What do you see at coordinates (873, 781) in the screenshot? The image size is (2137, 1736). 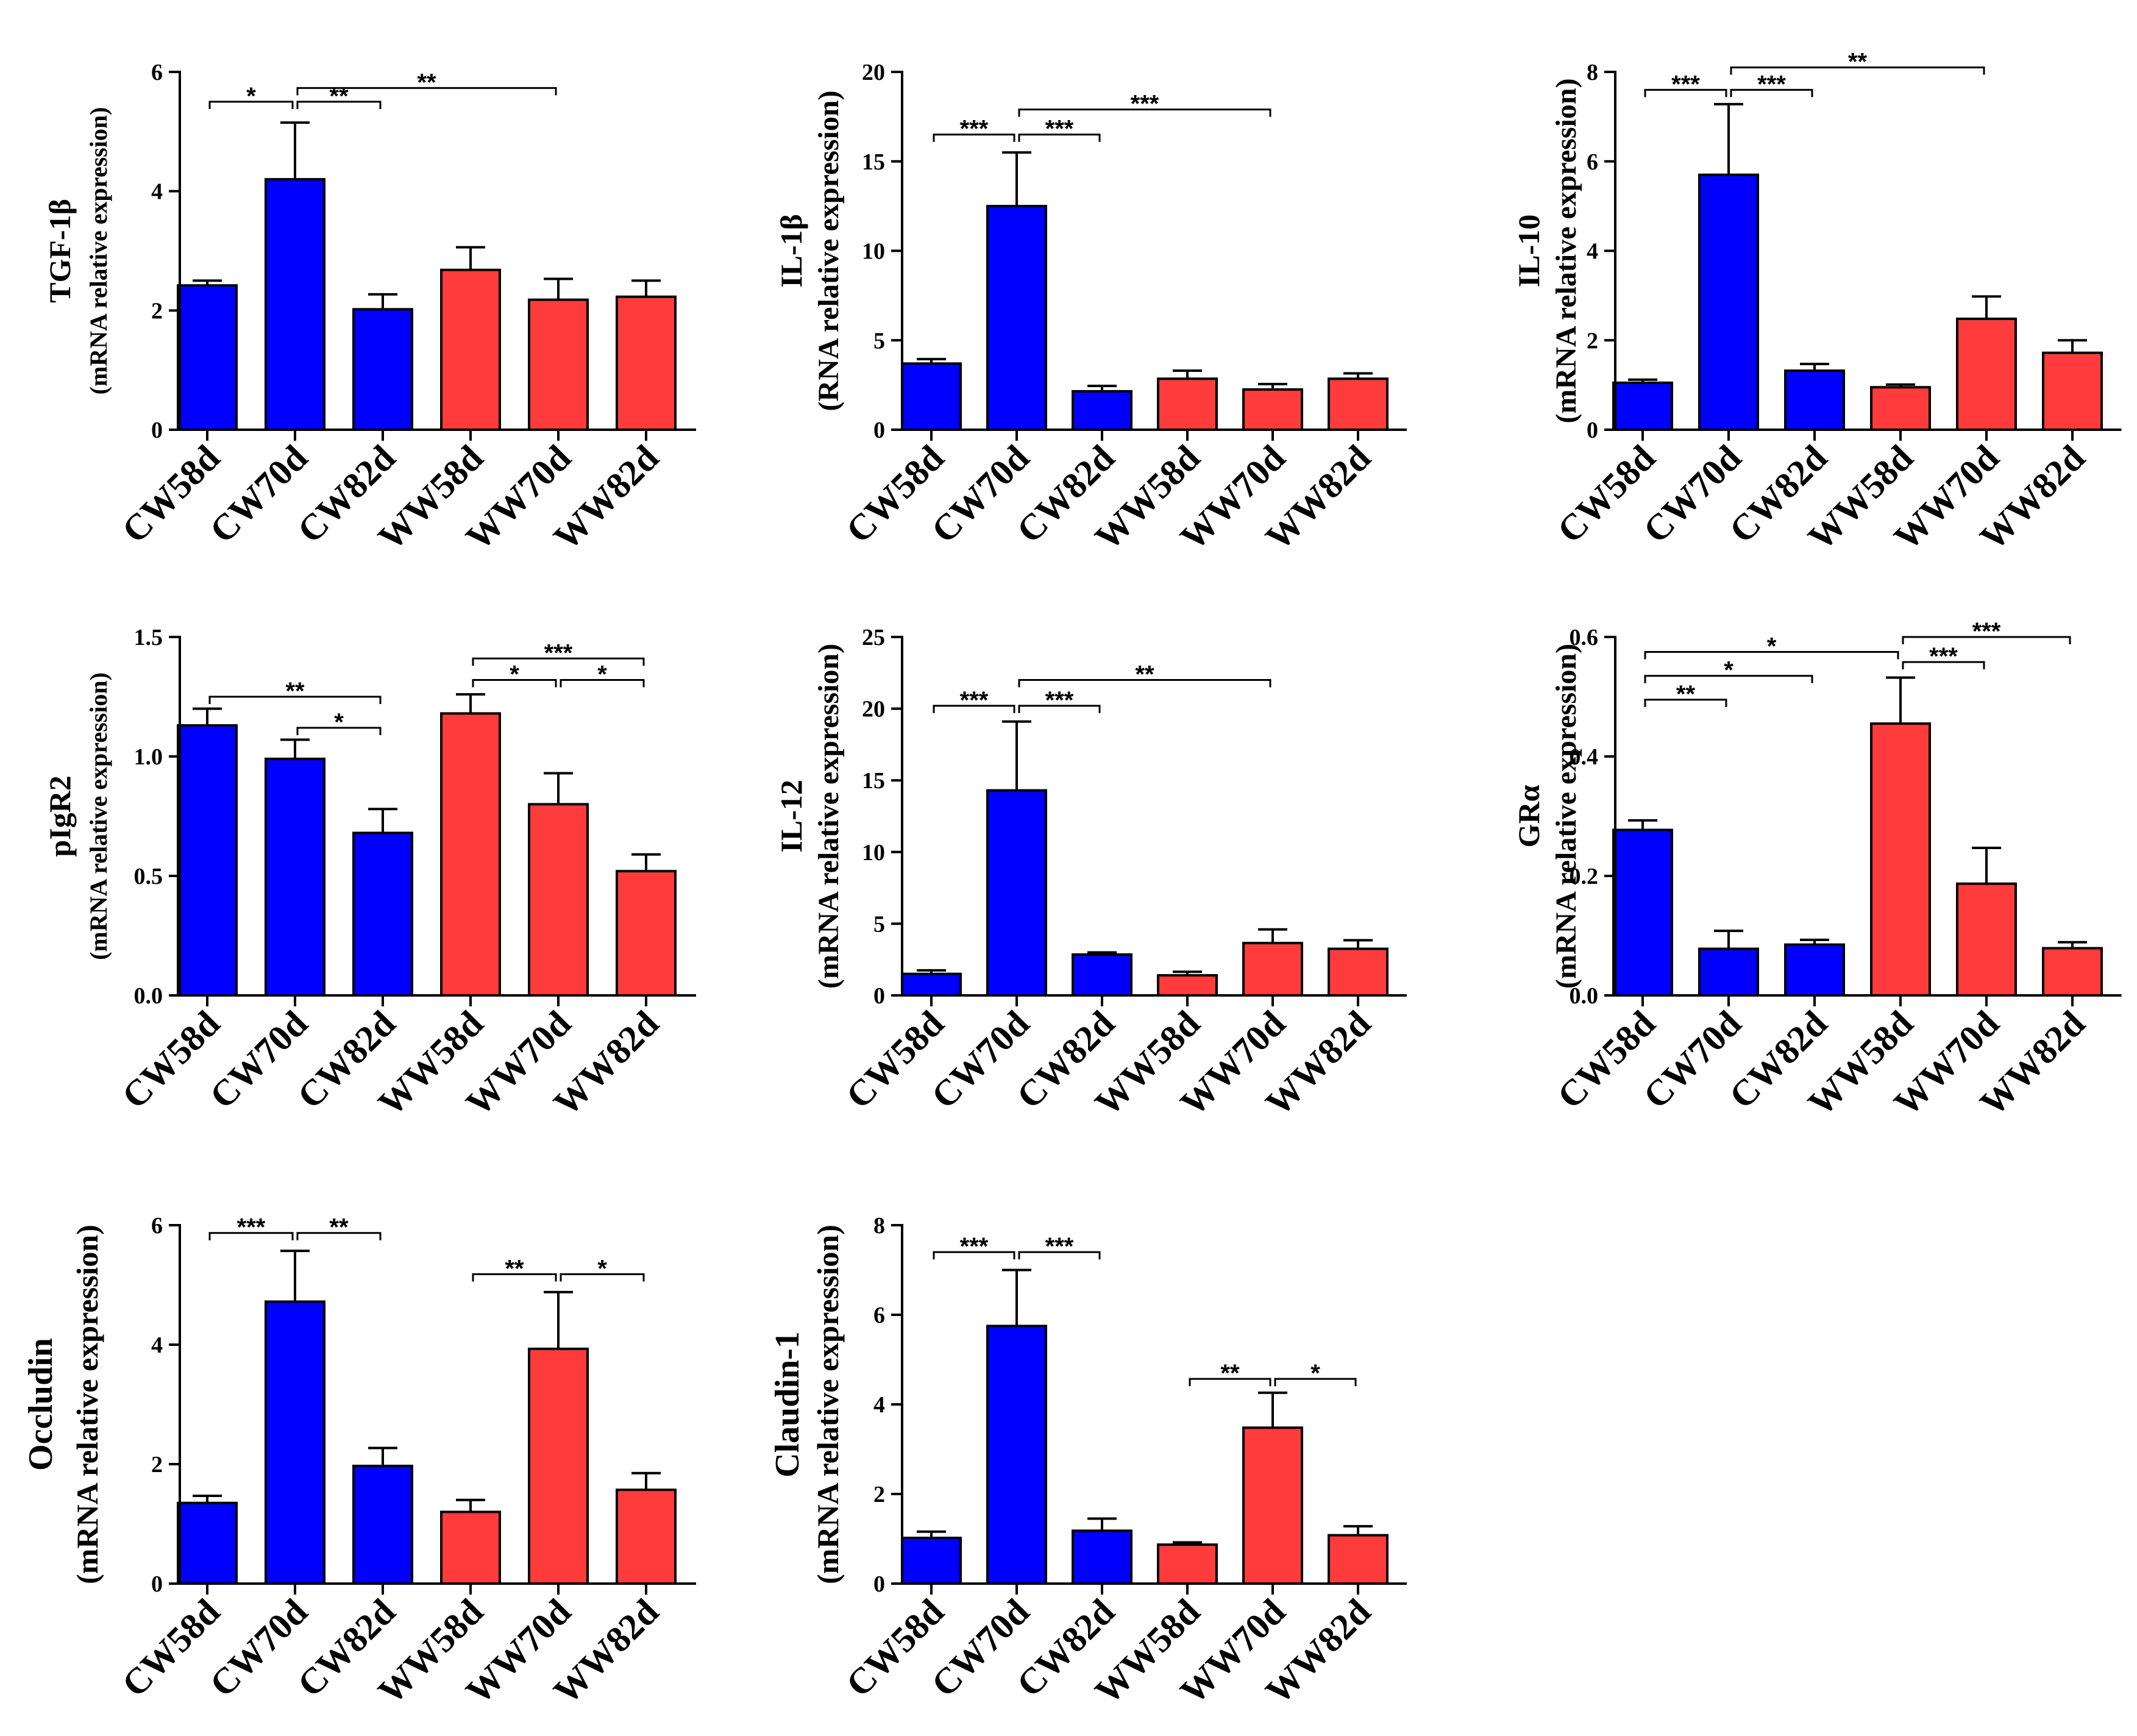 I see `y-tick-label: 15` at bounding box center [873, 781].